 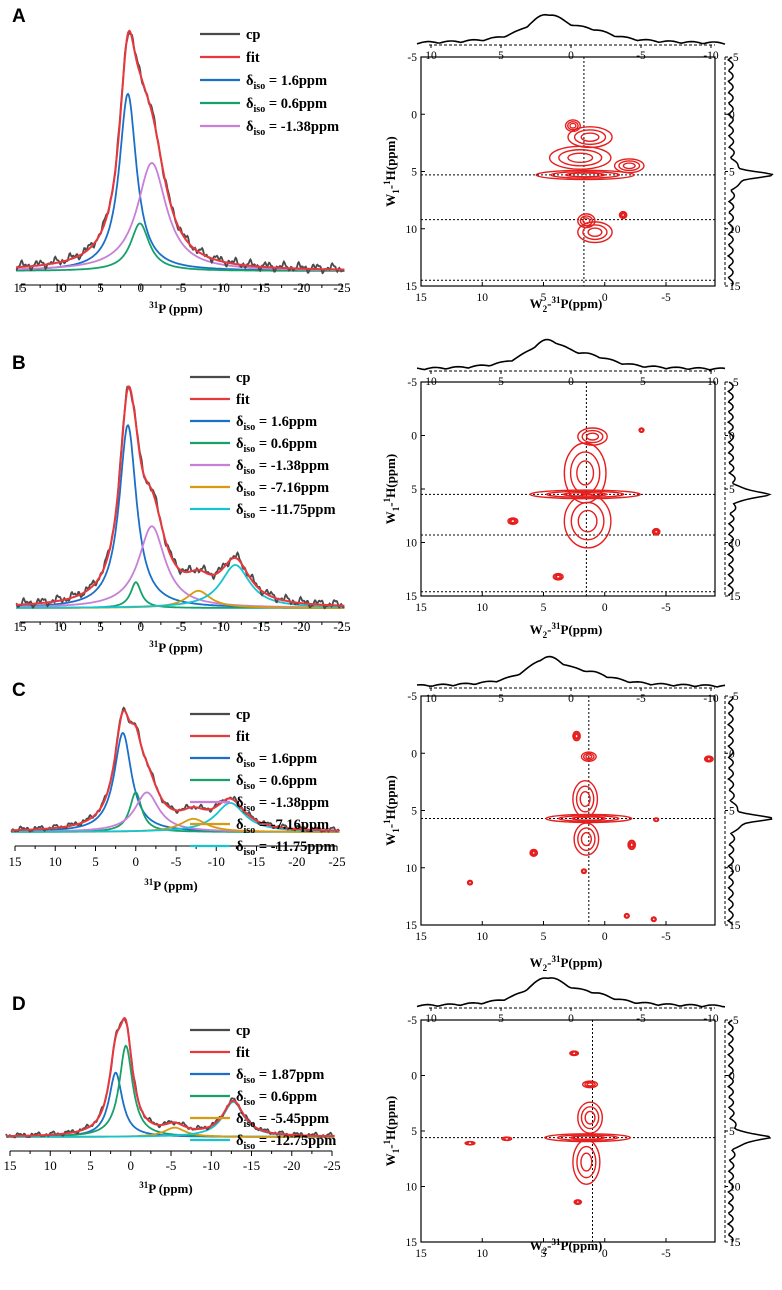 I want to click on x-axis-title-text: -, so click(x=549, y=1245).